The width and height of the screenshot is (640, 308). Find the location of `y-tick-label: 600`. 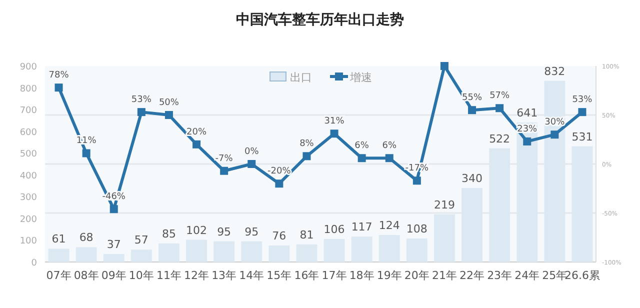

y-tick-label: 600 is located at coordinates (29, 133).